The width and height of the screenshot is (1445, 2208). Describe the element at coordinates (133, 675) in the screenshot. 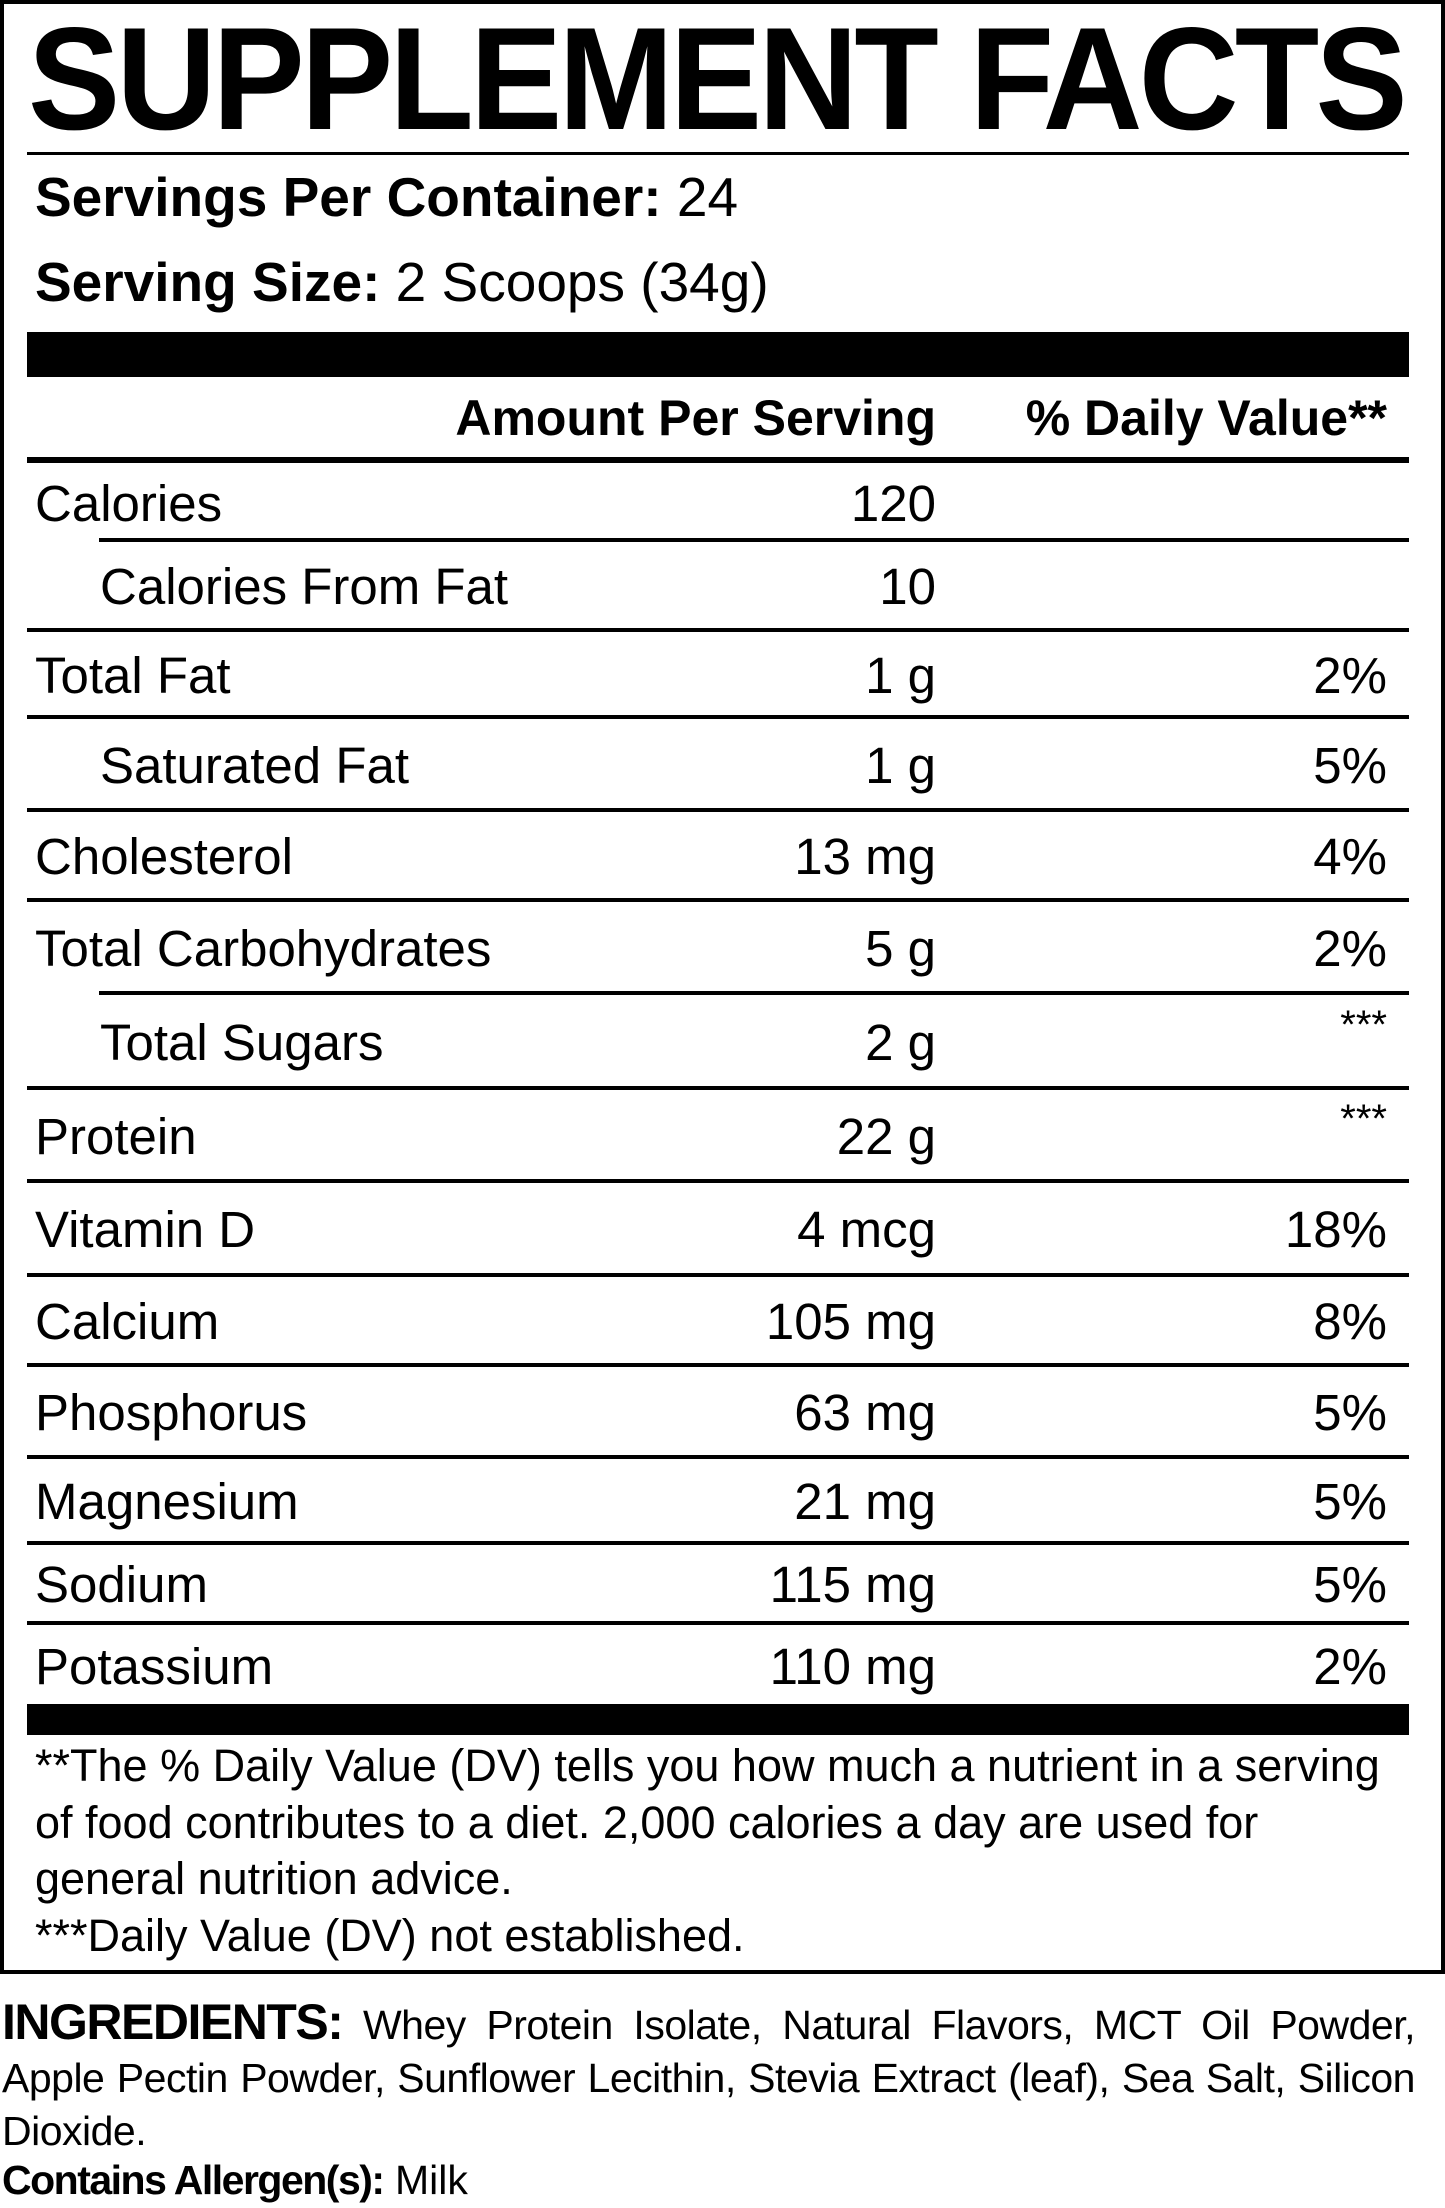

I see `nutrient-name: Total Fat` at that location.